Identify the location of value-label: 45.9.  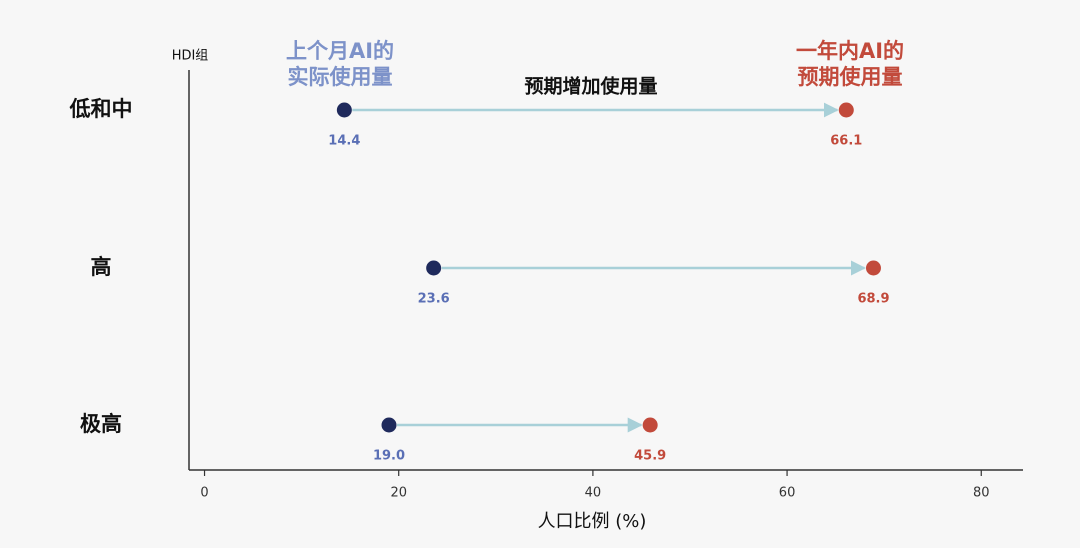
(650, 456).